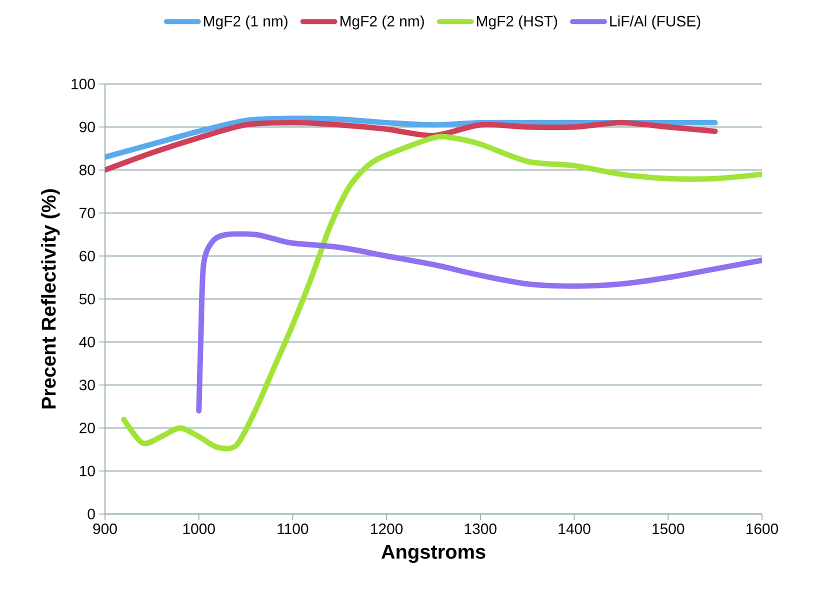 The image size is (817, 613). I want to click on y-tick-label: 40, so click(87, 342).